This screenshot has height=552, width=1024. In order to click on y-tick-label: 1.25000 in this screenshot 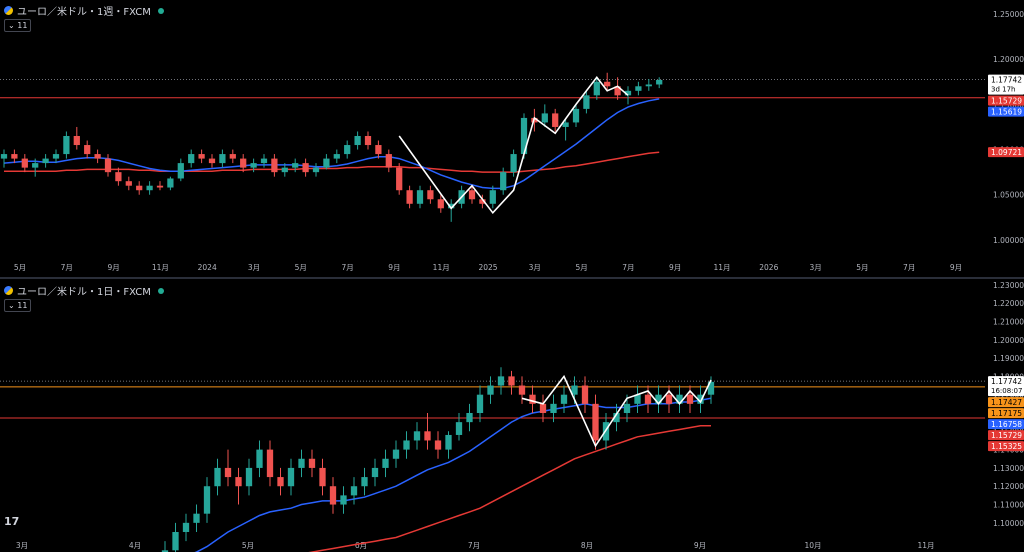, I will do `click(1008, 14)`.